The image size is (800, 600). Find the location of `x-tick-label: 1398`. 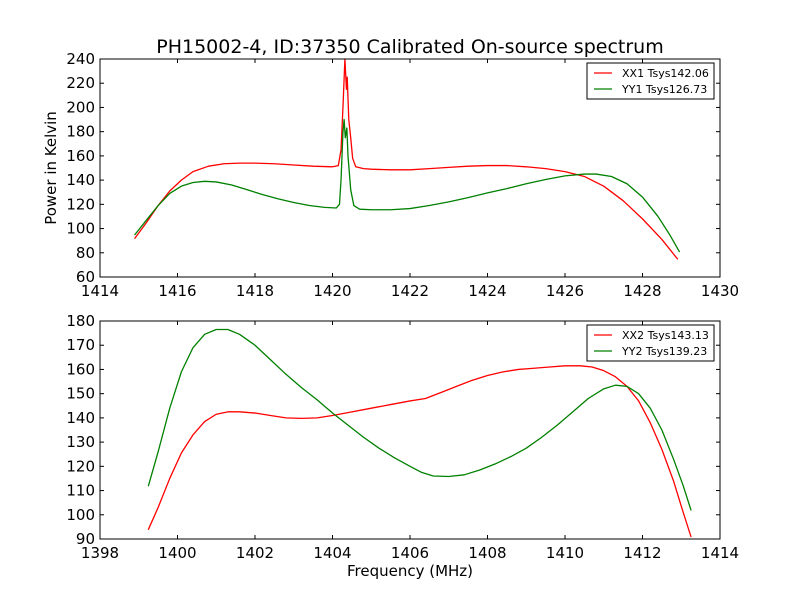

x-tick-label: 1398 is located at coordinates (100, 553).